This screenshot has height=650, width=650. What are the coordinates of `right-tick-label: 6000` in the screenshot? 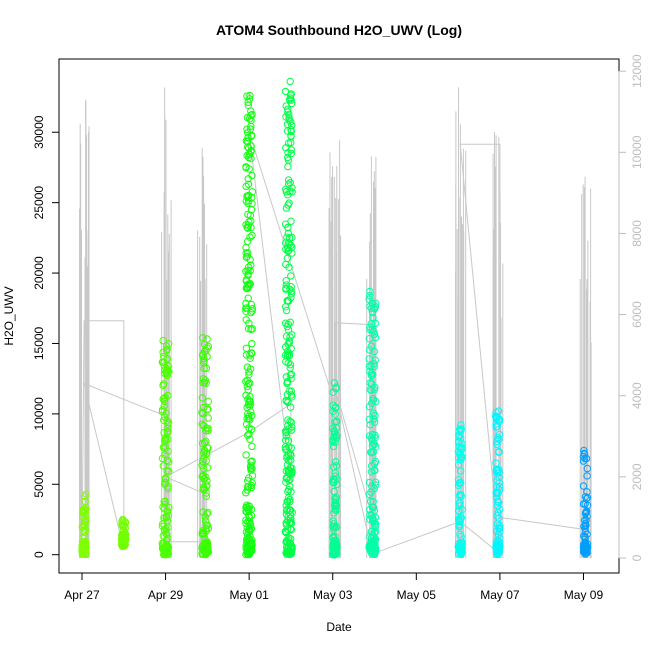 It's located at (637, 314).